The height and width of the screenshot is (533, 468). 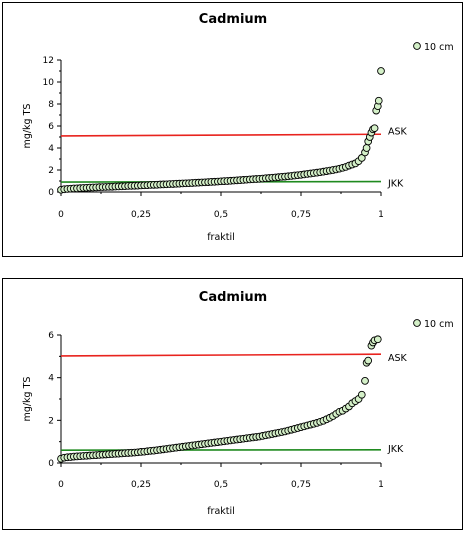 I want to click on y-tick-label: 12, so click(x=48, y=61).